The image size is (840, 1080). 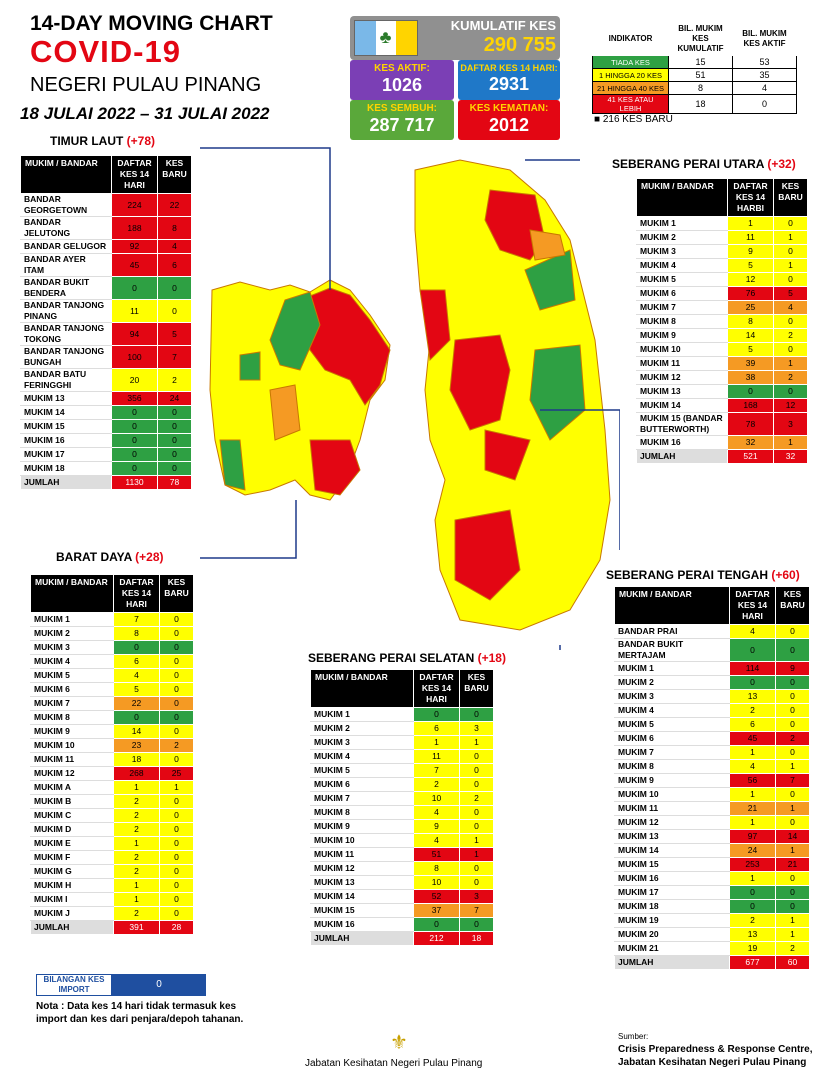 What do you see at coordinates (752, 696) in the screenshot?
I see `row-daftar: 13` at bounding box center [752, 696].